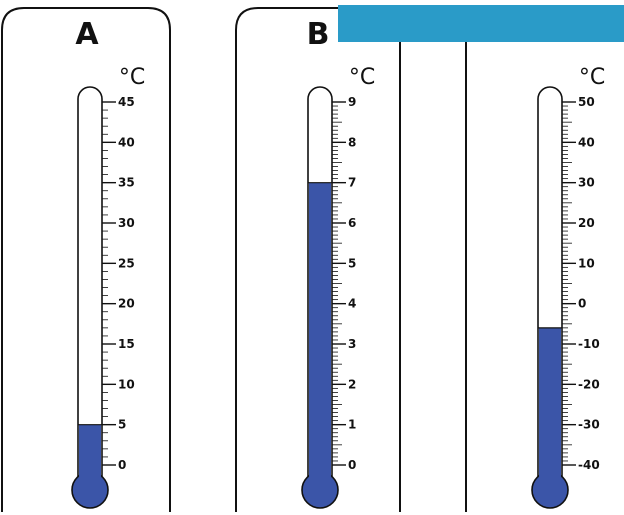  What do you see at coordinates (87, 34) in the screenshot?
I see `panel-a-label: A` at bounding box center [87, 34].